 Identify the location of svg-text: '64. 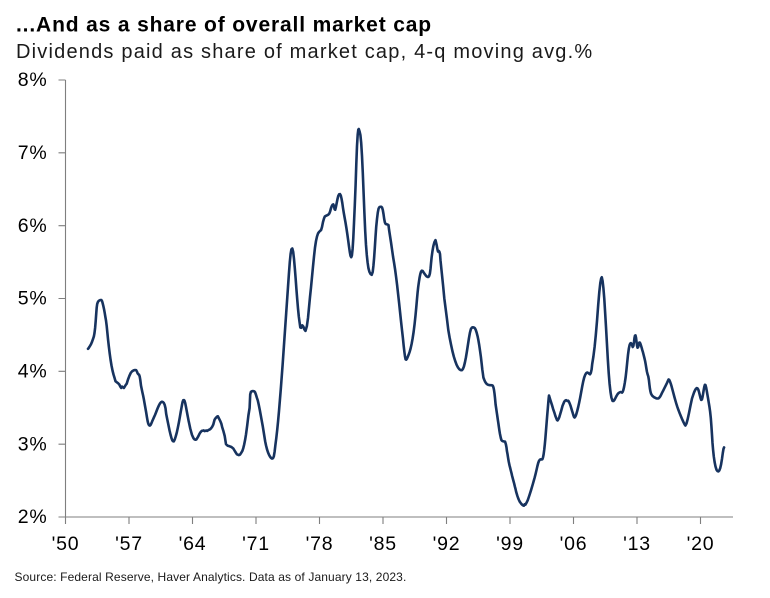
(193, 544).